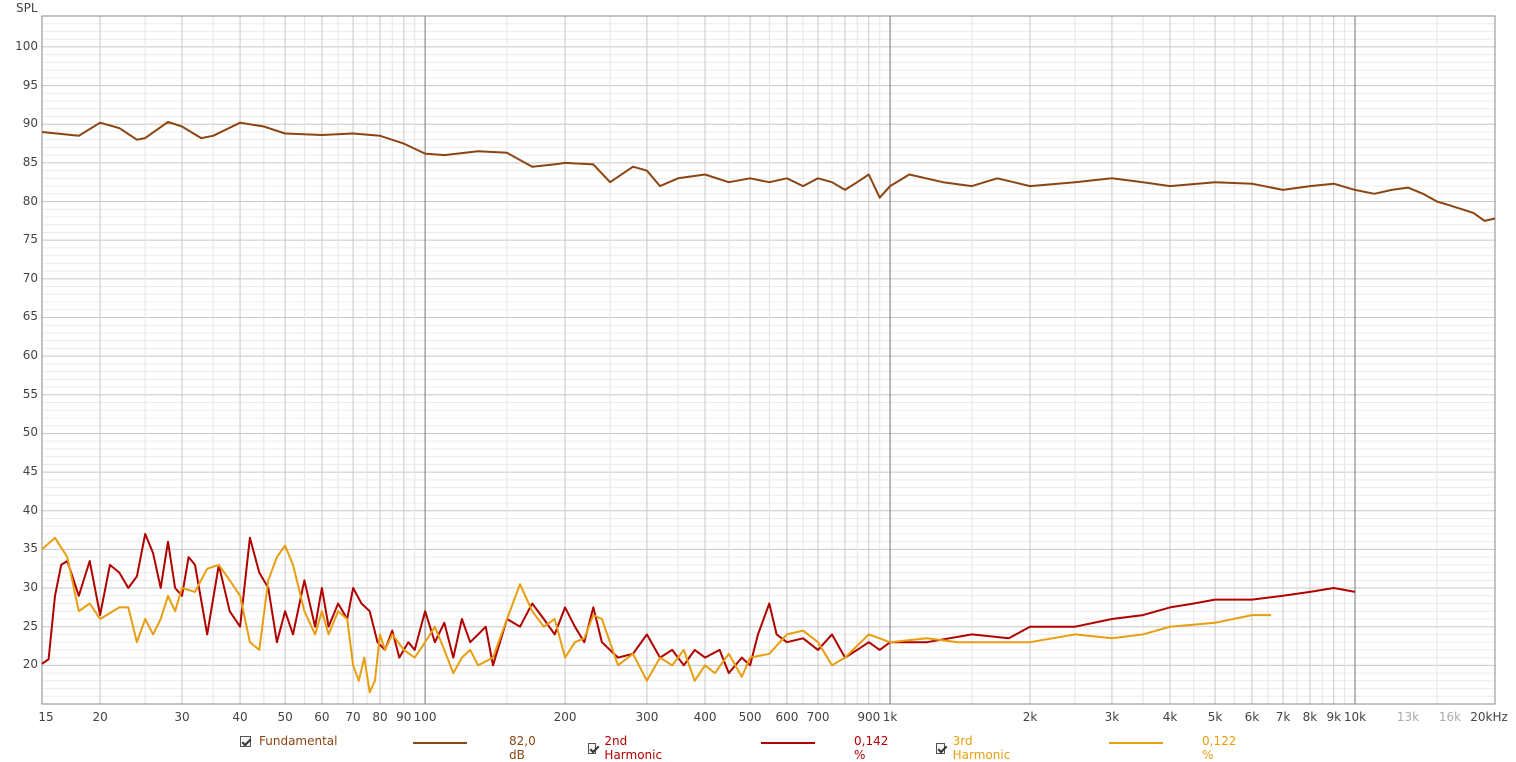 Image resolution: width=1516 pixels, height=762 pixels. Describe the element at coordinates (425, 717) in the screenshot. I see `x-tick-label: 100` at that location.